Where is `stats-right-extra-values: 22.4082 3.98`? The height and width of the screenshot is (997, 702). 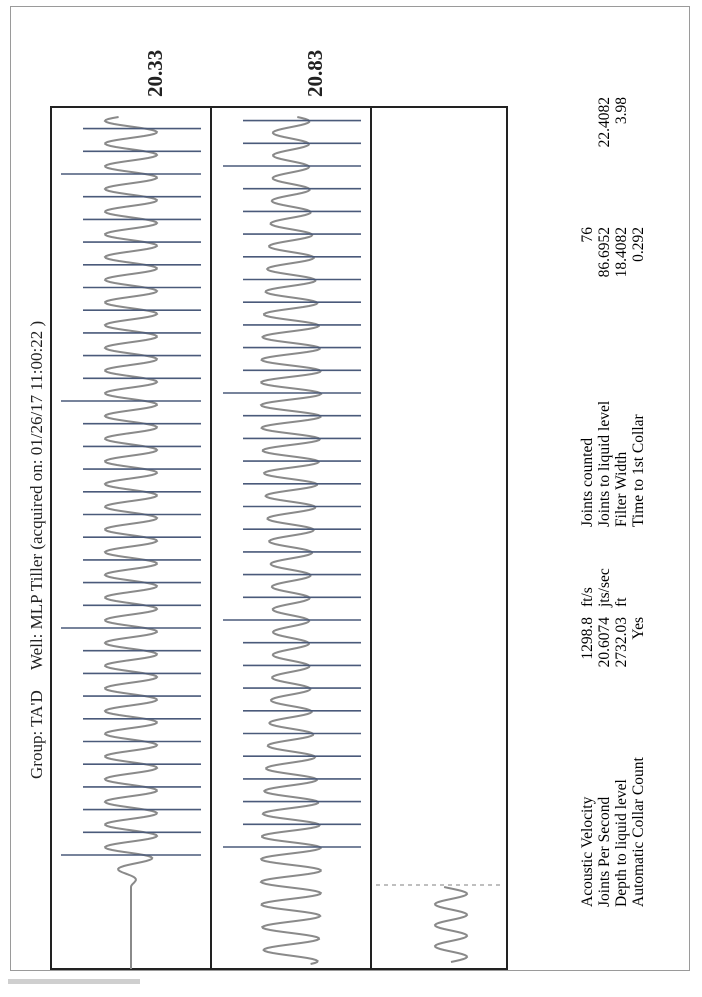
stats-right-extra-values: 22.4082 3.98 is located at coordinates (613, 137).